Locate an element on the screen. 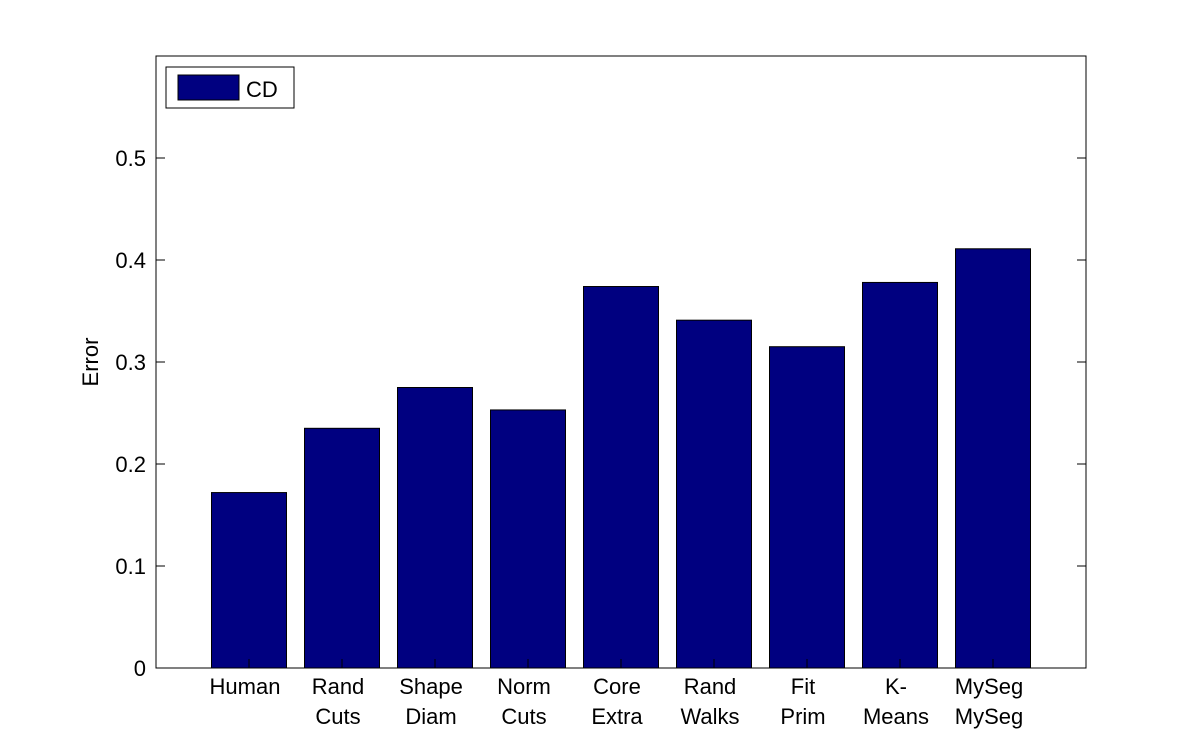  y-tick-label-3: 0.3 is located at coordinates (130, 362).